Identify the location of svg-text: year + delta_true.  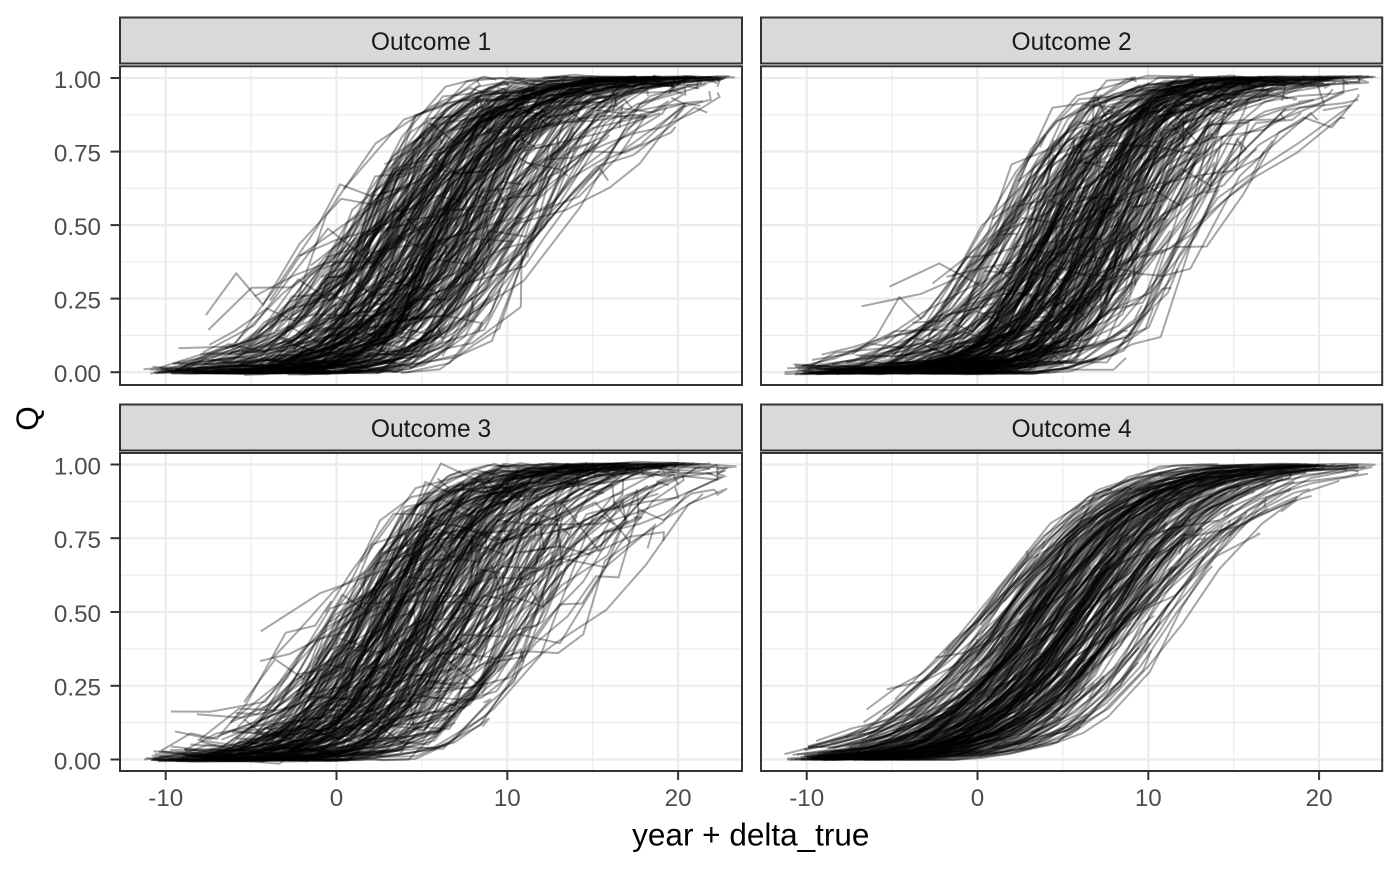
(750, 835).